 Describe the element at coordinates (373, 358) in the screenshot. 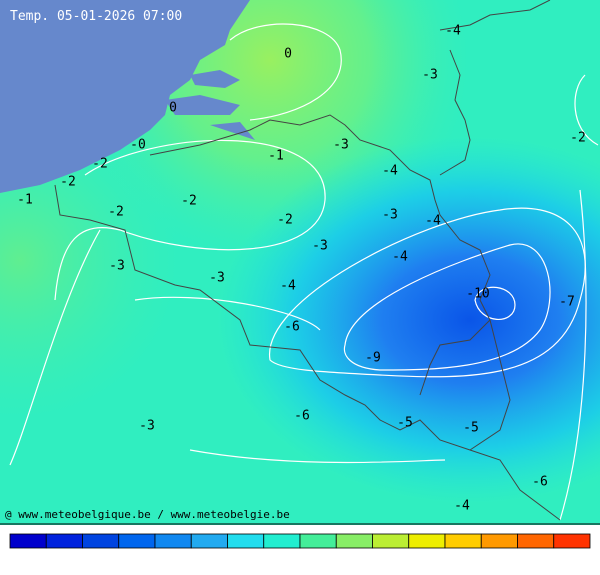

I see `contour-label: -9` at that location.